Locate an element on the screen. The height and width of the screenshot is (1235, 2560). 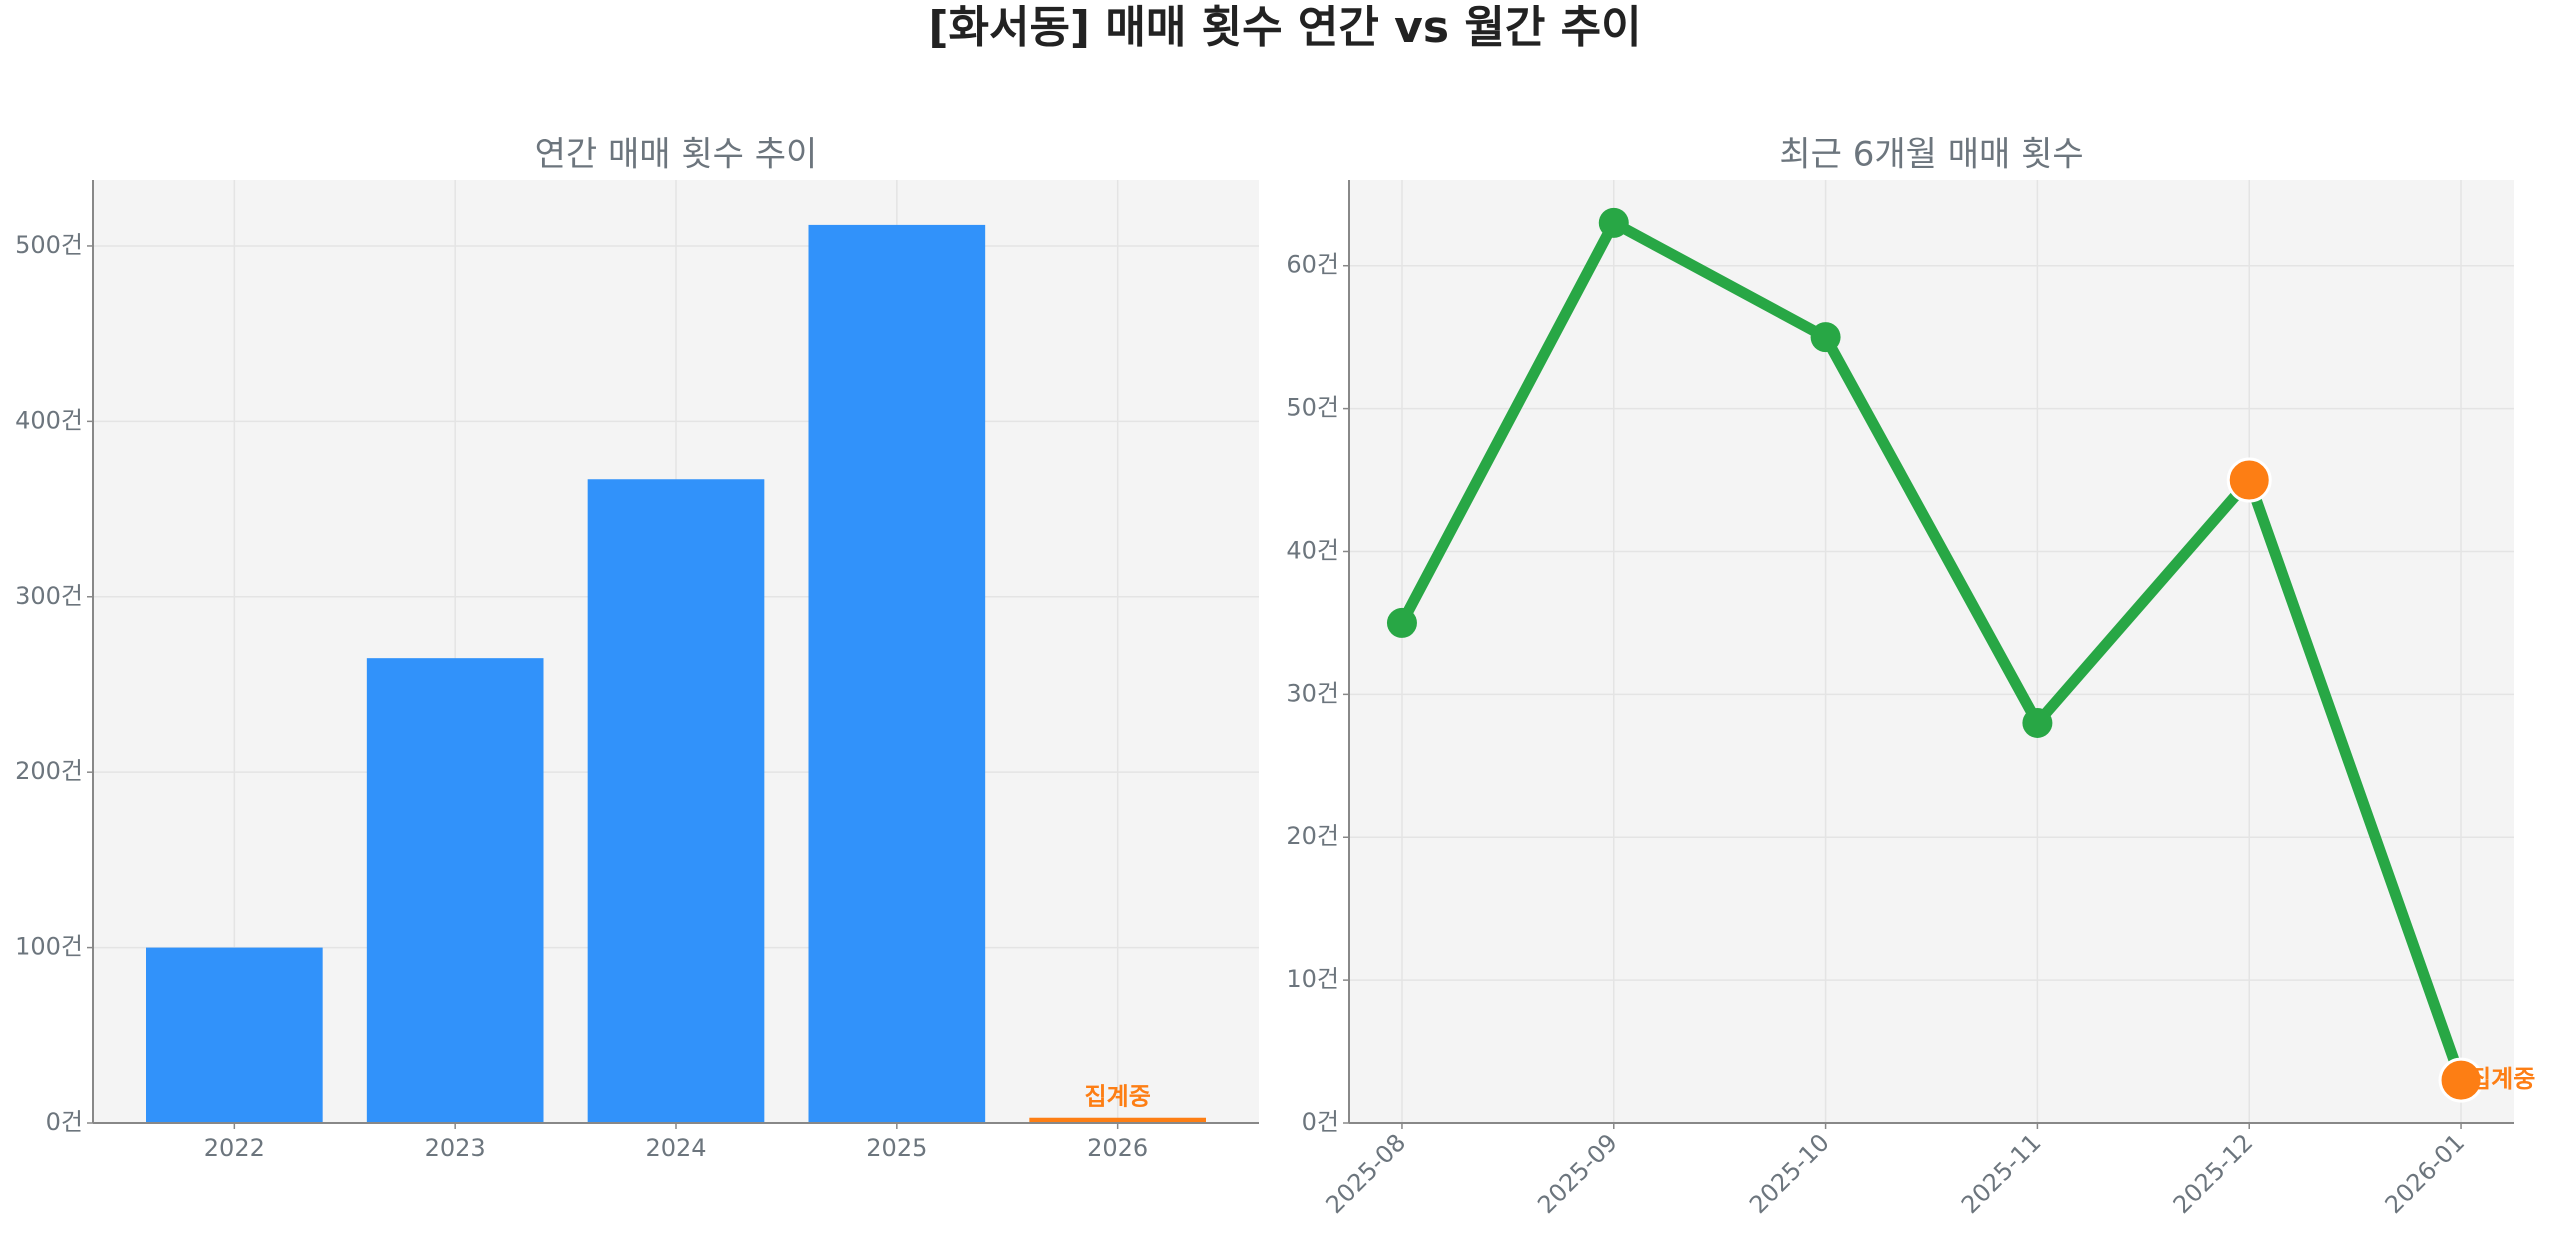
x-tick-label: 2025-10 is located at coordinates (1789, 1173).